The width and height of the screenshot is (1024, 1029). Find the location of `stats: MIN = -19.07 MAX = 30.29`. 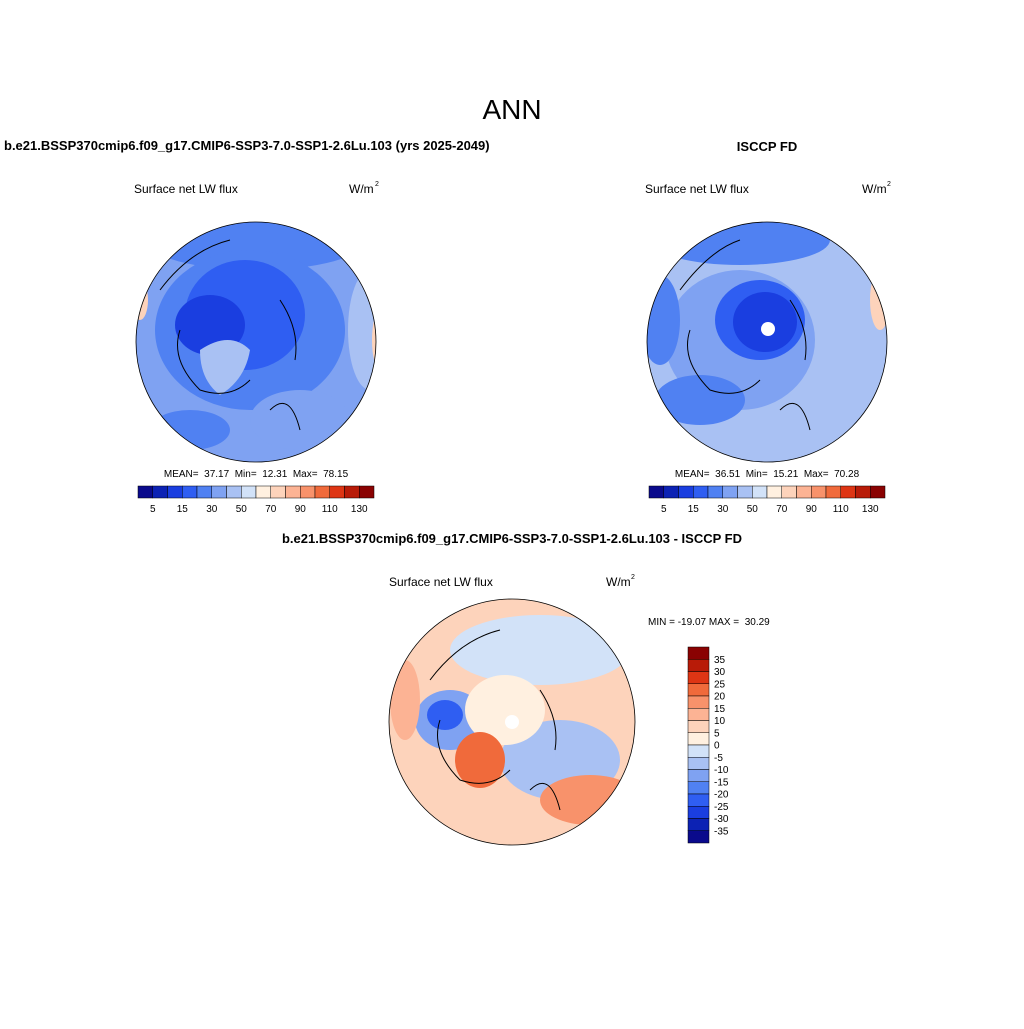

stats: MIN = -19.07 MAX = 30.29 is located at coordinates (709, 622).